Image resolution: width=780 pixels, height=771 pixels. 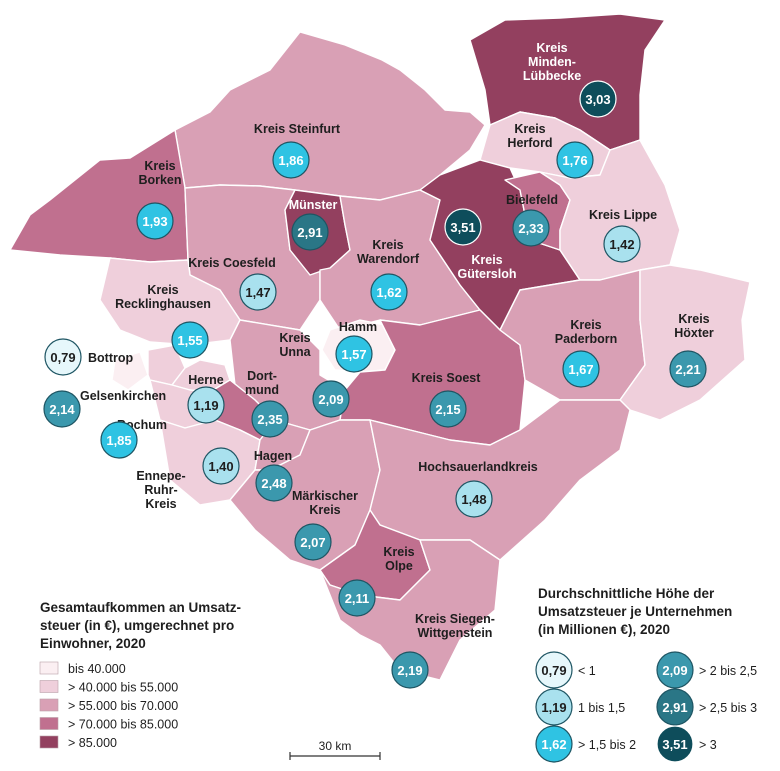 I want to click on value-bubble-hochsauerland-value: 1,48, so click(x=473, y=499).